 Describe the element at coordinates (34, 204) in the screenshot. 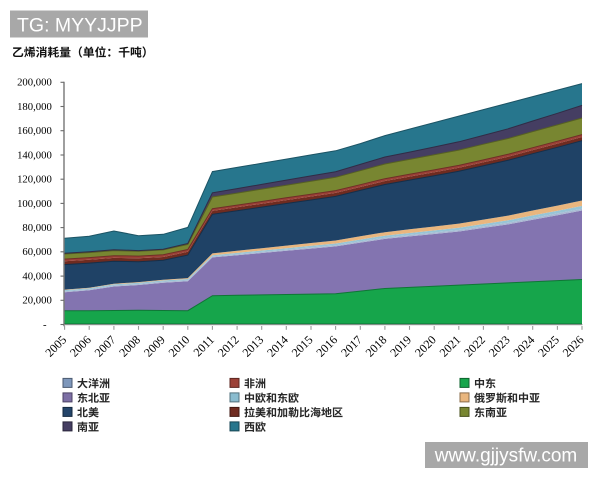

I see `svg-text: 100,000` at that location.